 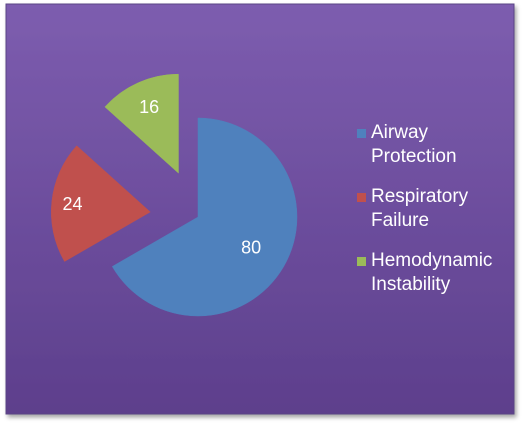 I want to click on data-label-respiratory-failure: 24, so click(x=72, y=204).